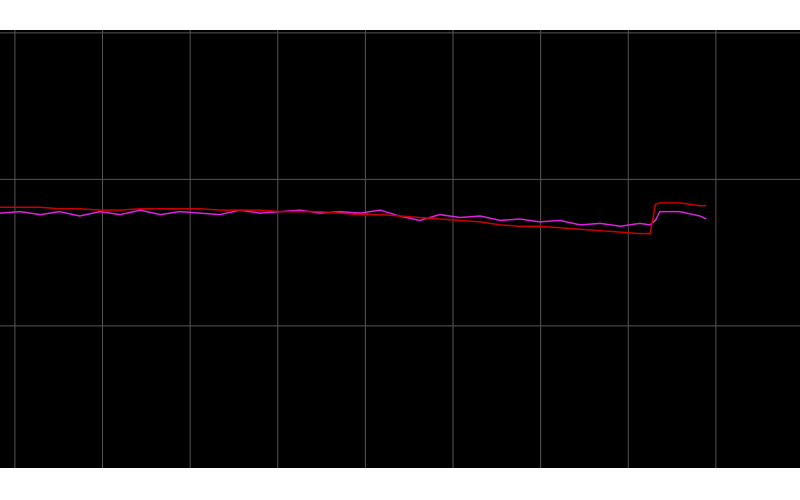  I want to click on series-line, so click(353, 218).